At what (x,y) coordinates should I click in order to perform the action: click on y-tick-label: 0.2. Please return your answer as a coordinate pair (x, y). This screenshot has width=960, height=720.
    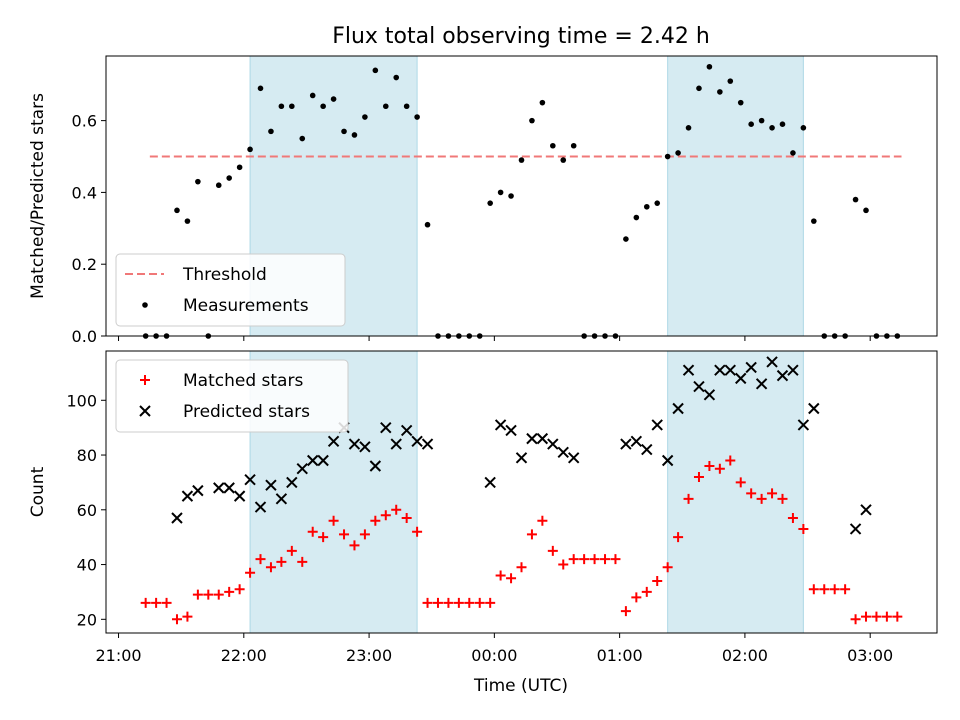
    Looking at the image, I should click on (84, 264).